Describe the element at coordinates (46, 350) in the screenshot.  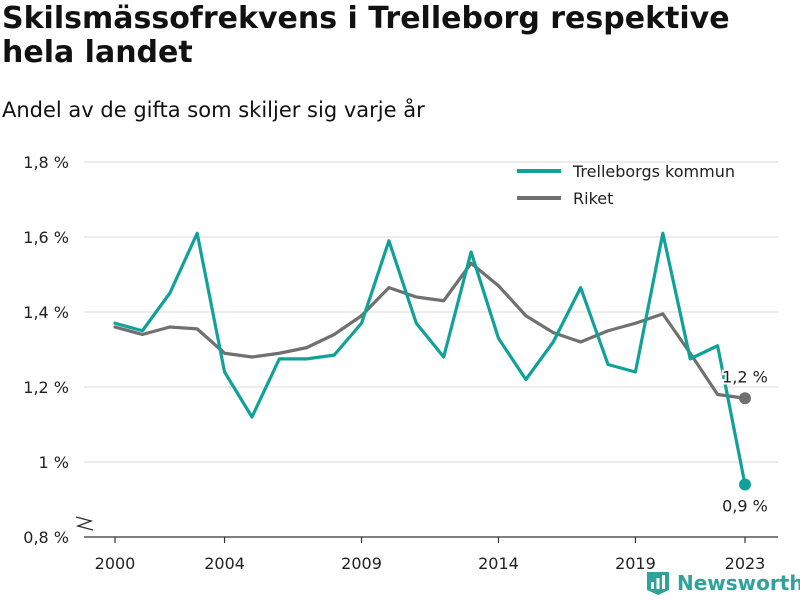
I see `y-axis-ticks: 0,8 % 1 % 1,2 % 1,4 % 1,6 % 1,8 %` at that location.